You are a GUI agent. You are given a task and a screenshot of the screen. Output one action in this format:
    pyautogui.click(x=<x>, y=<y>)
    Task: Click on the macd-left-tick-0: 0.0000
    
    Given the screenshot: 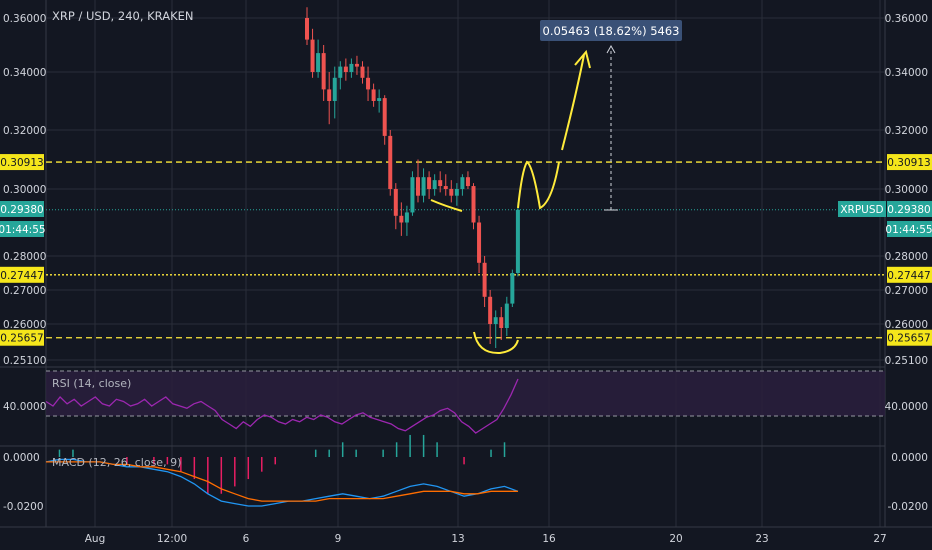 What is the action you would take?
    pyautogui.click(x=21, y=458)
    